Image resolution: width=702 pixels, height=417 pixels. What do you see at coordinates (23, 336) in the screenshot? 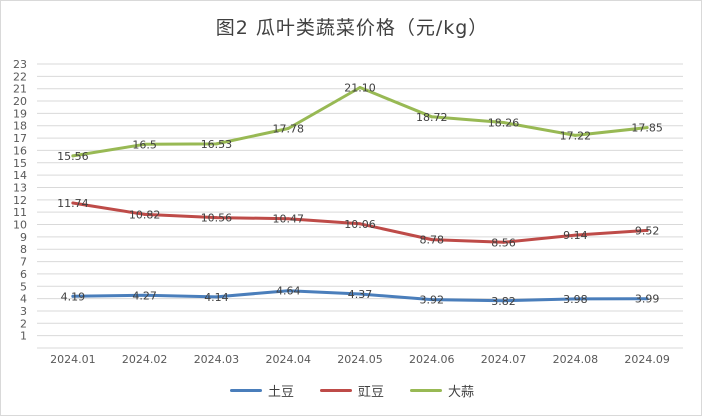
I see `y-tick-label: 1` at bounding box center [23, 336].